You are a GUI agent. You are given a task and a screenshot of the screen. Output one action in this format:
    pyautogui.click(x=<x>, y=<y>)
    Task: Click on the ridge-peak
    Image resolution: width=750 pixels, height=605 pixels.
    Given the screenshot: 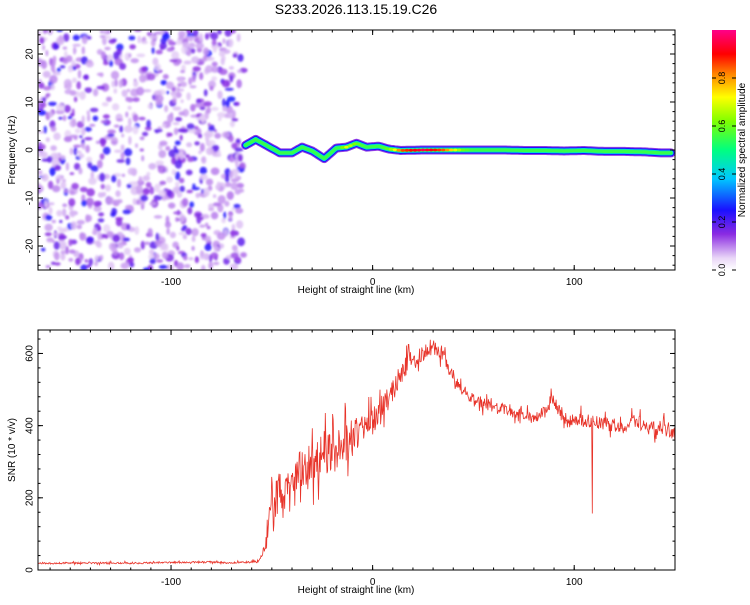 What is the action you would take?
    pyautogui.click(x=423, y=150)
    